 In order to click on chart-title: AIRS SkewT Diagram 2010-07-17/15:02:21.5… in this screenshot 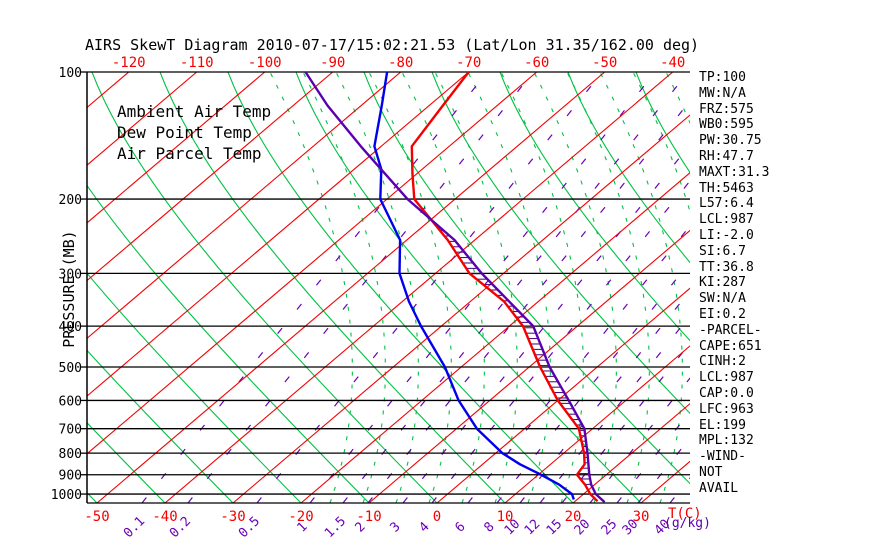, I will do `click(392, 45)`.